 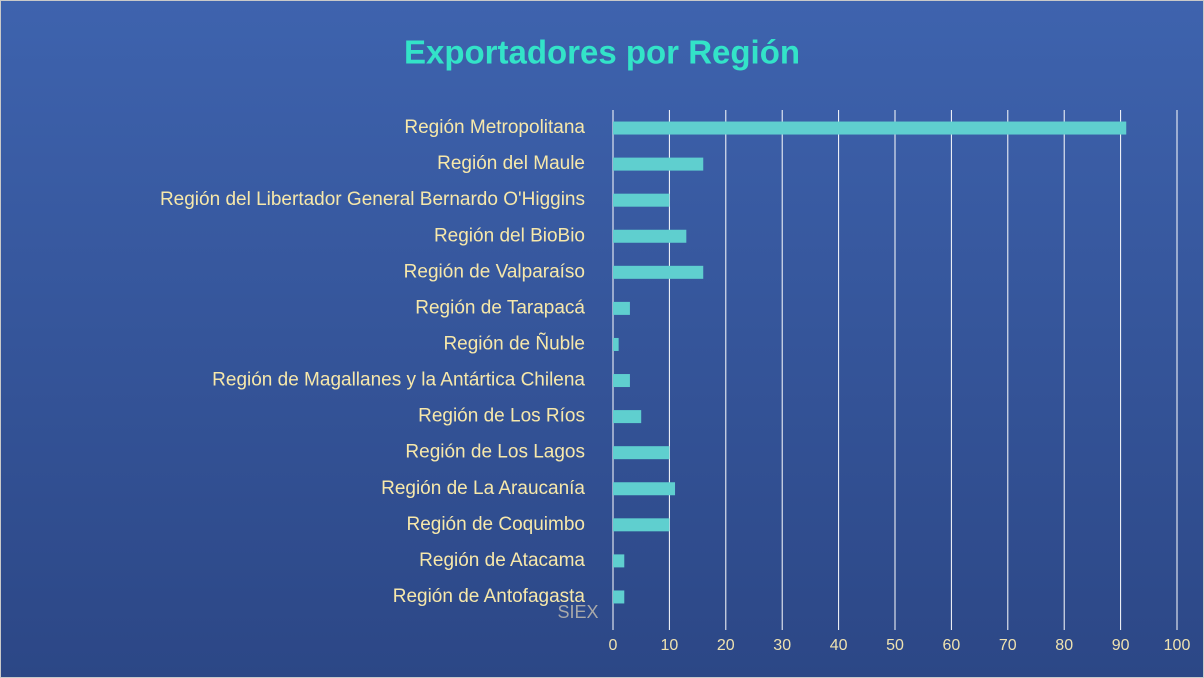 I want to click on y-tick-label: Región de Tarapacá, so click(x=500, y=307).